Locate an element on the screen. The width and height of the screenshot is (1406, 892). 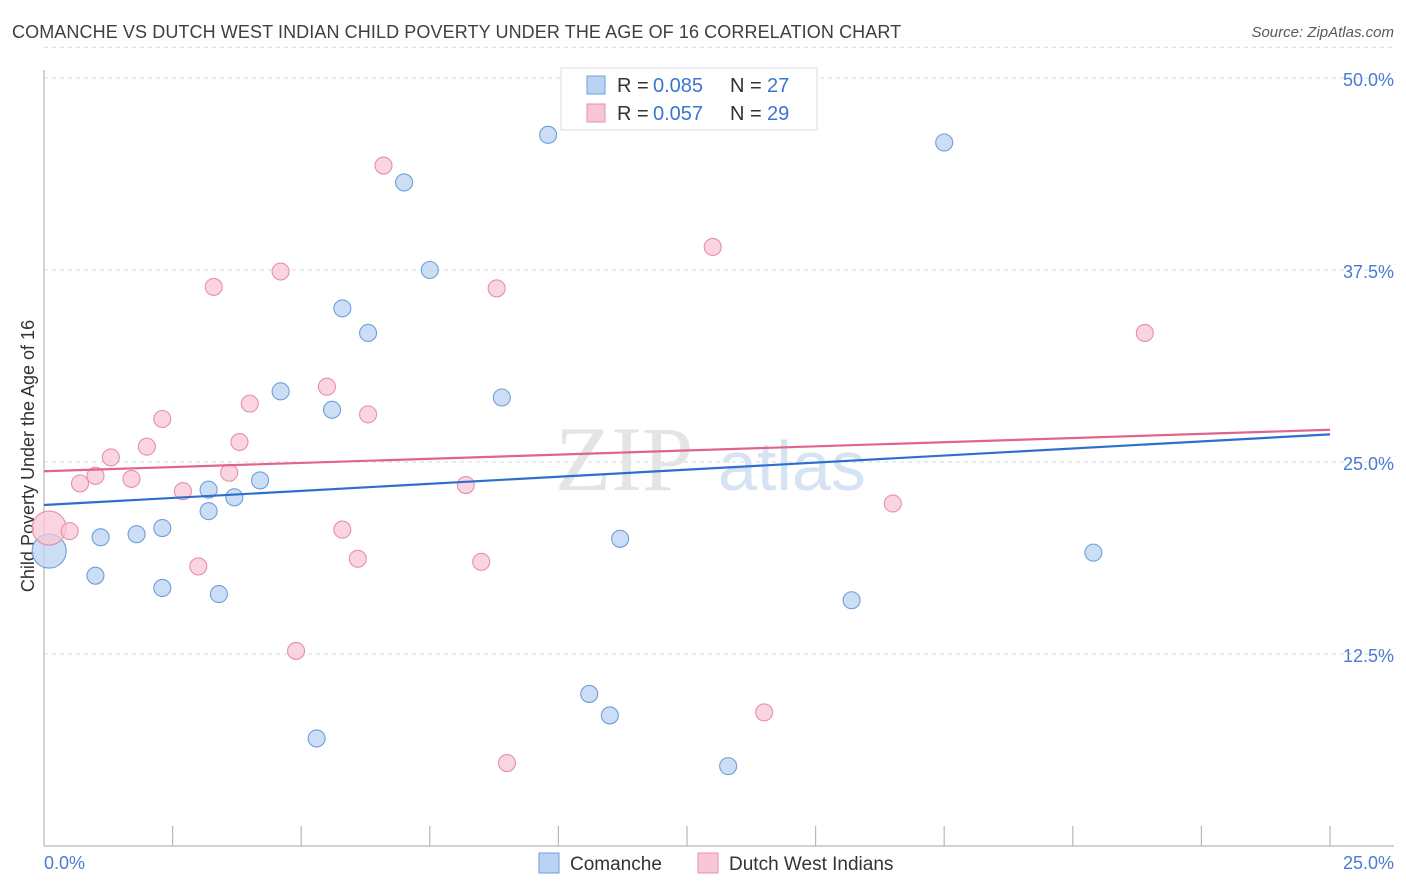
legend-r-value-1: 0.085 is located at coordinates (678, 86).